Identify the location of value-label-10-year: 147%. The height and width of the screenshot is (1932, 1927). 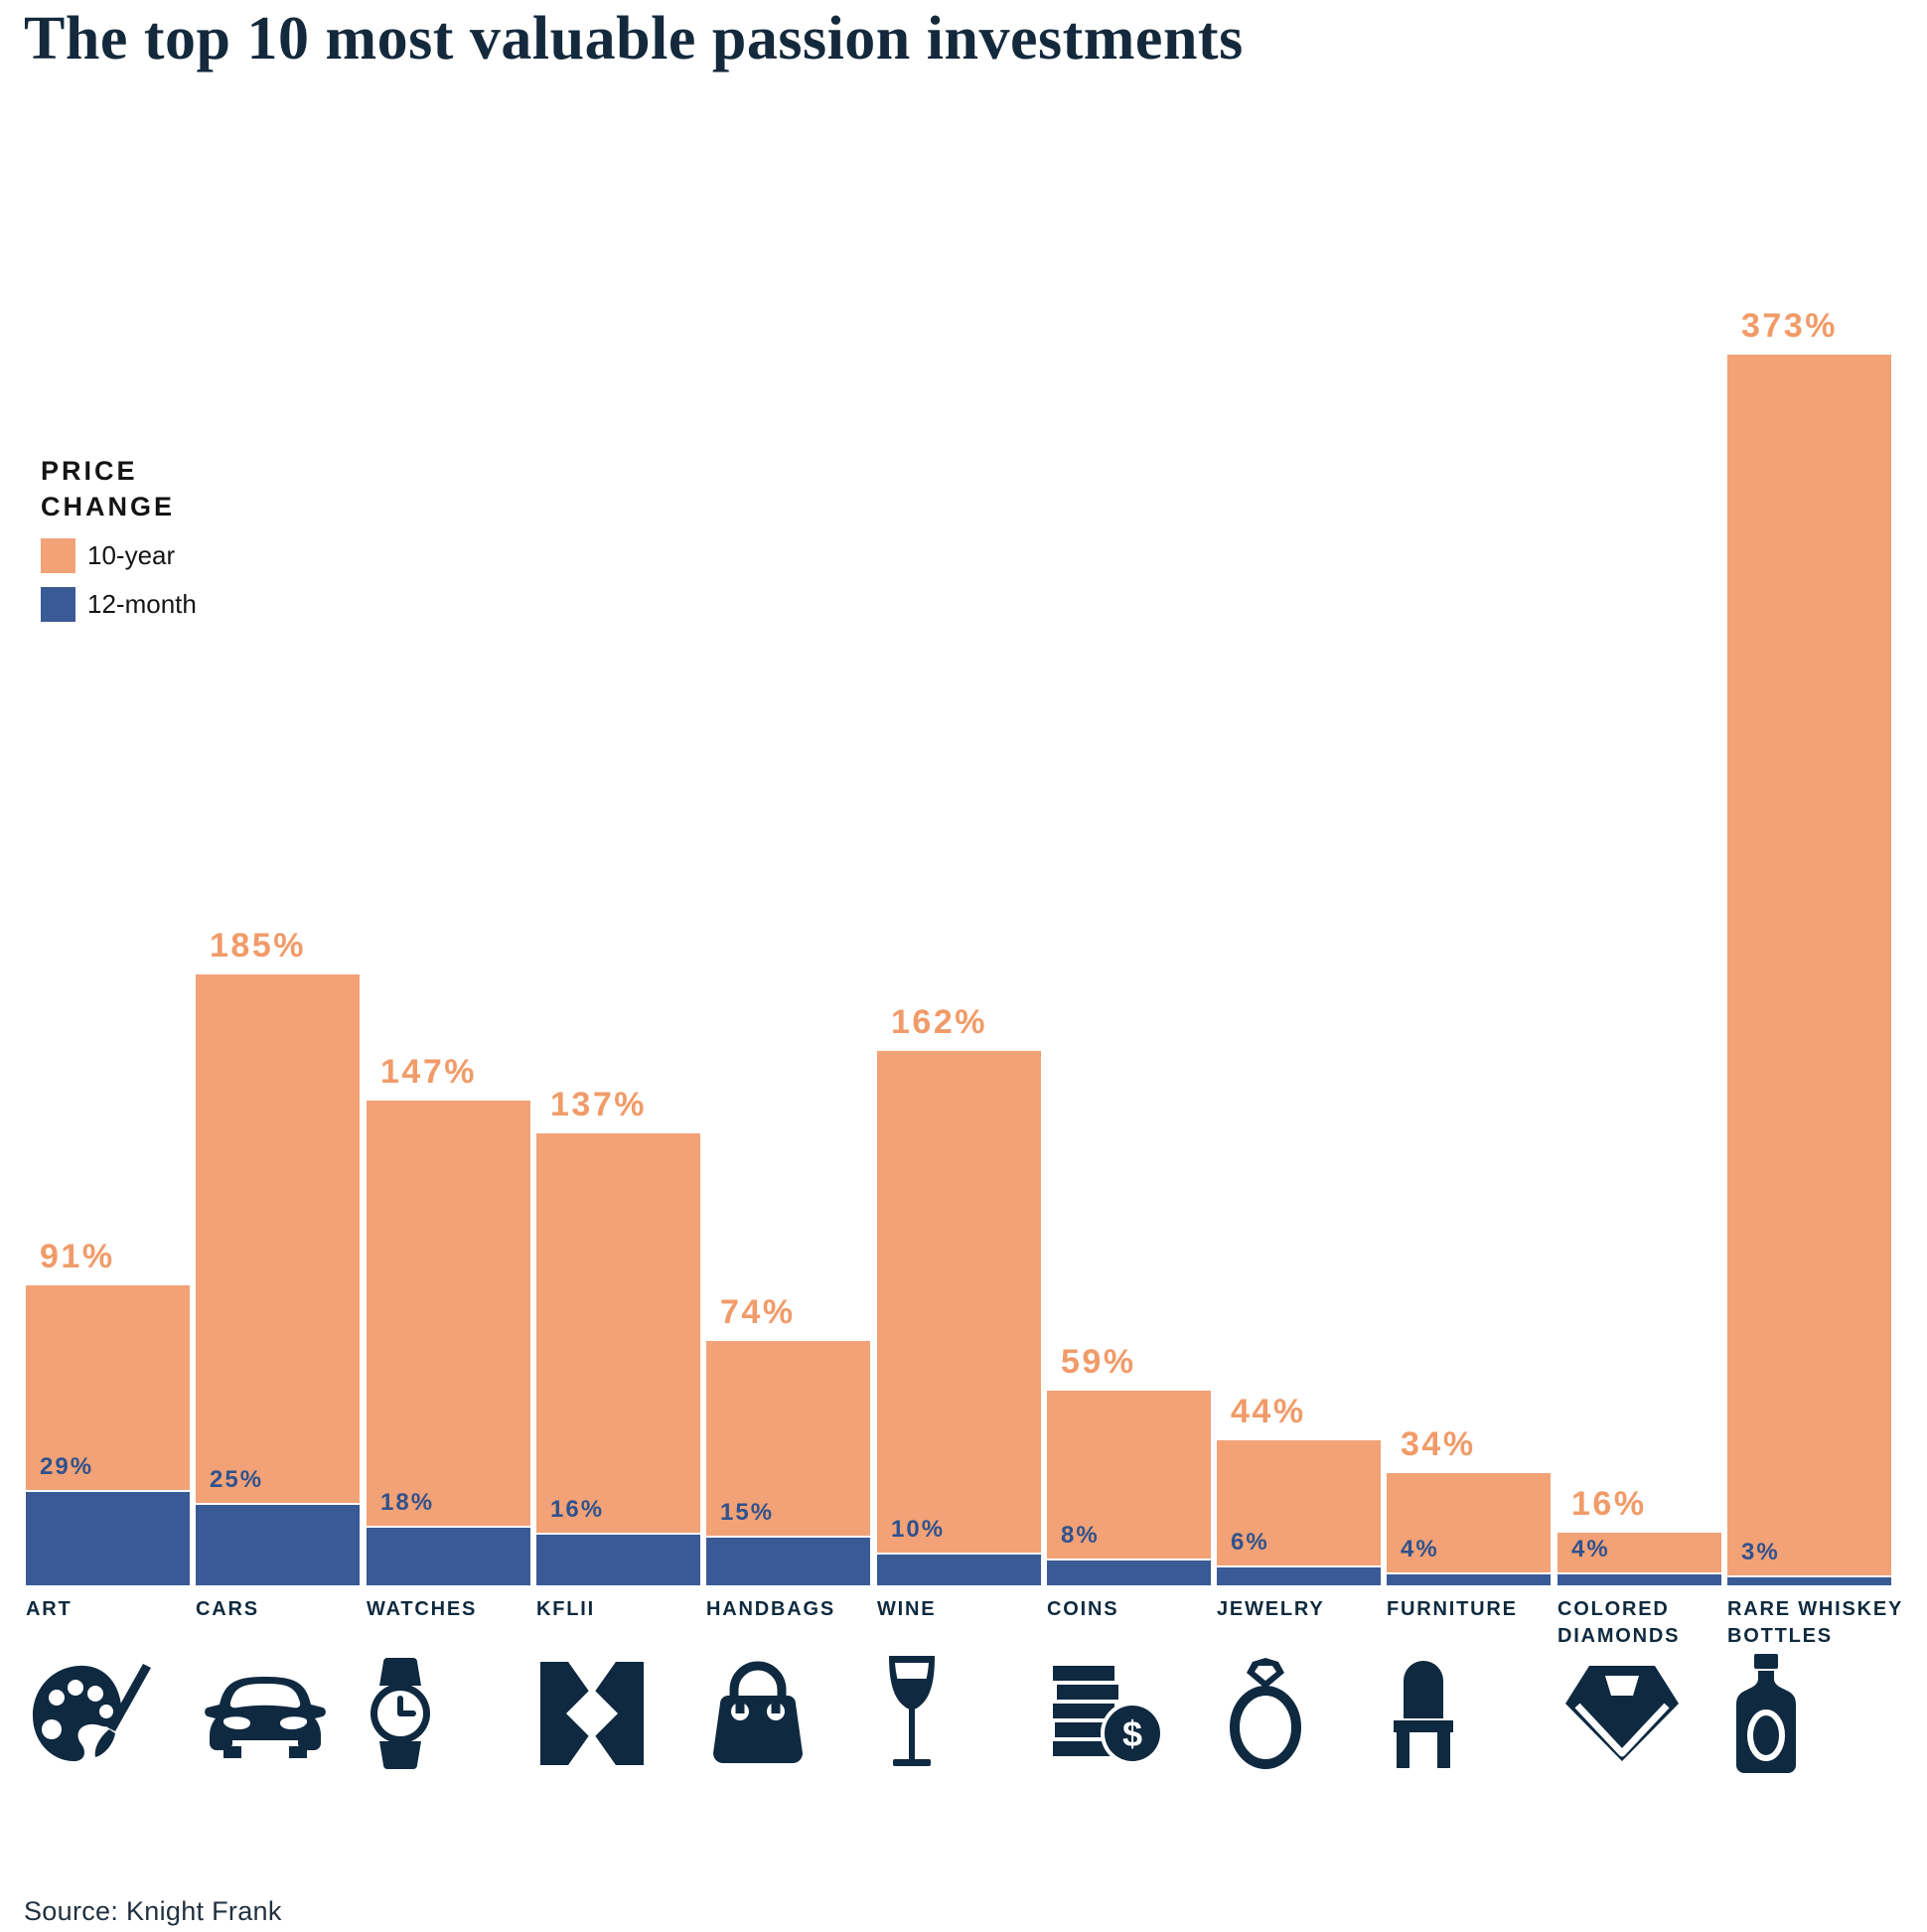
(429, 1072).